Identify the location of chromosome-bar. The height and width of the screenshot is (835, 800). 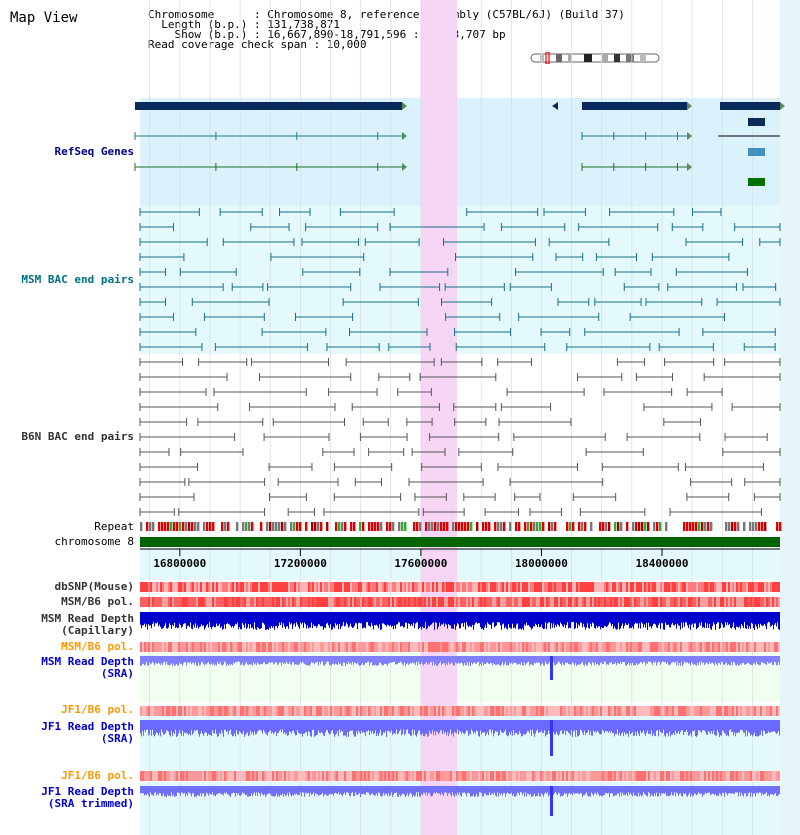
(460, 542).